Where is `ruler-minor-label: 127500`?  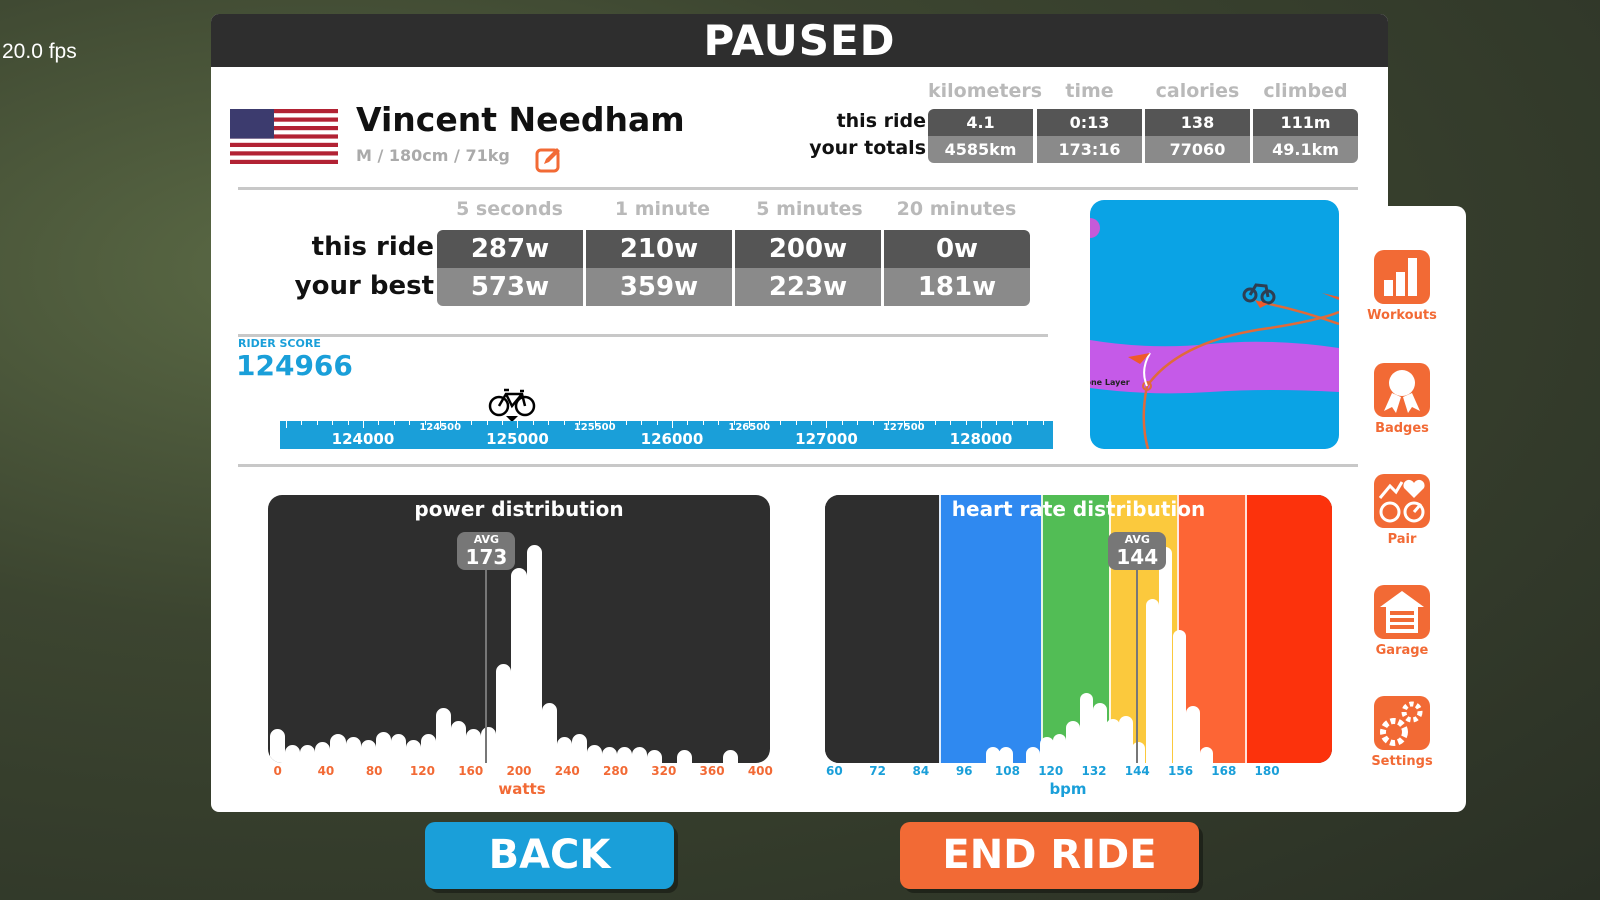
ruler-minor-label: 127500 is located at coordinates (903, 427).